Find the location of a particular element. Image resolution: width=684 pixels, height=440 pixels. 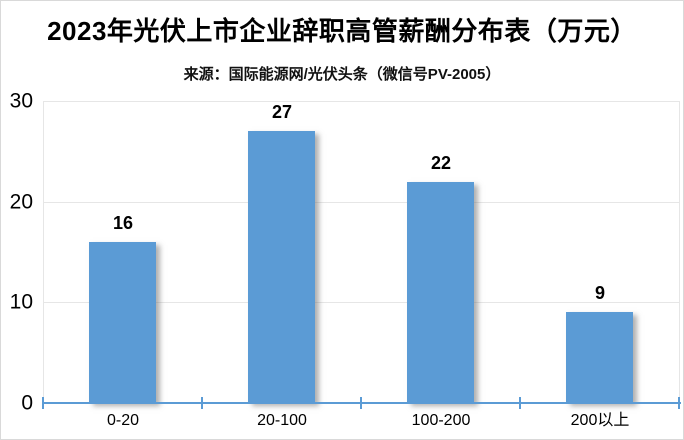

y-axis-tick-label: 10 is located at coordinates (21, 302).